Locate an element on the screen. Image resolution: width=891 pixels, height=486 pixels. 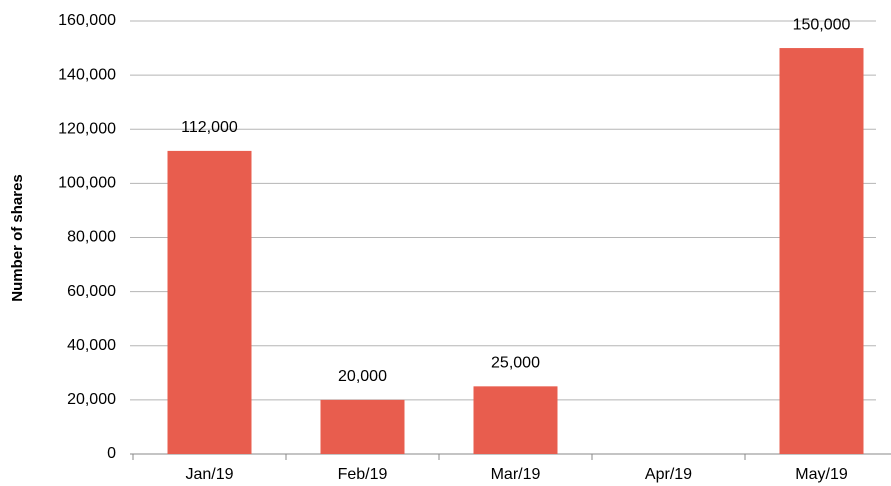
y-tick-label: 40,000 is located at coordinates (91, 345).